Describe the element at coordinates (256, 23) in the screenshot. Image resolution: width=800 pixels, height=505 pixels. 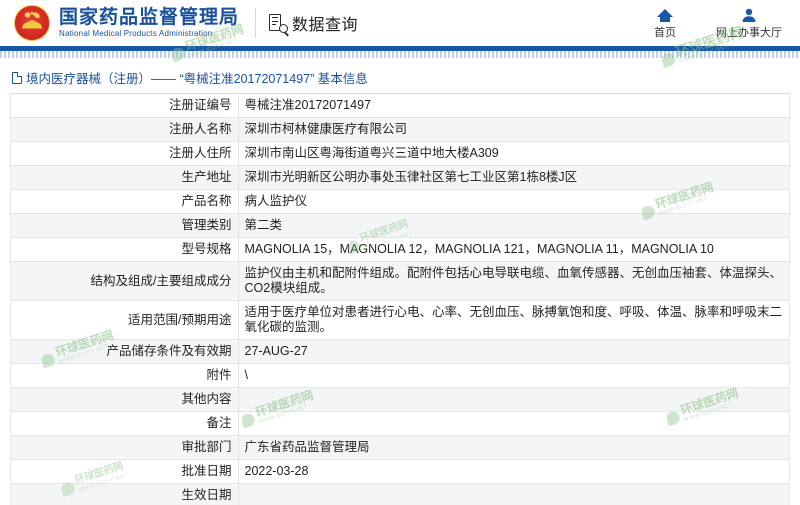
I see `header-divider` at that location.